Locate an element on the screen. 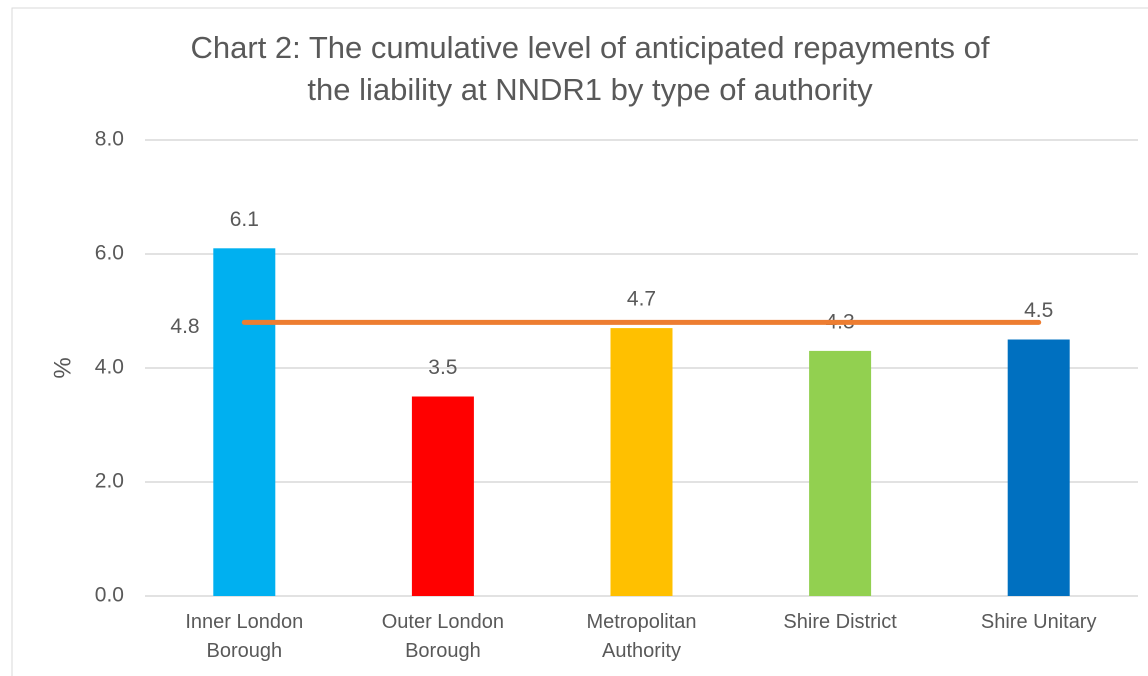 This screenshot has height=676, width=1148. y-tick-label: 4.0 is located at coordinates (109, 367).